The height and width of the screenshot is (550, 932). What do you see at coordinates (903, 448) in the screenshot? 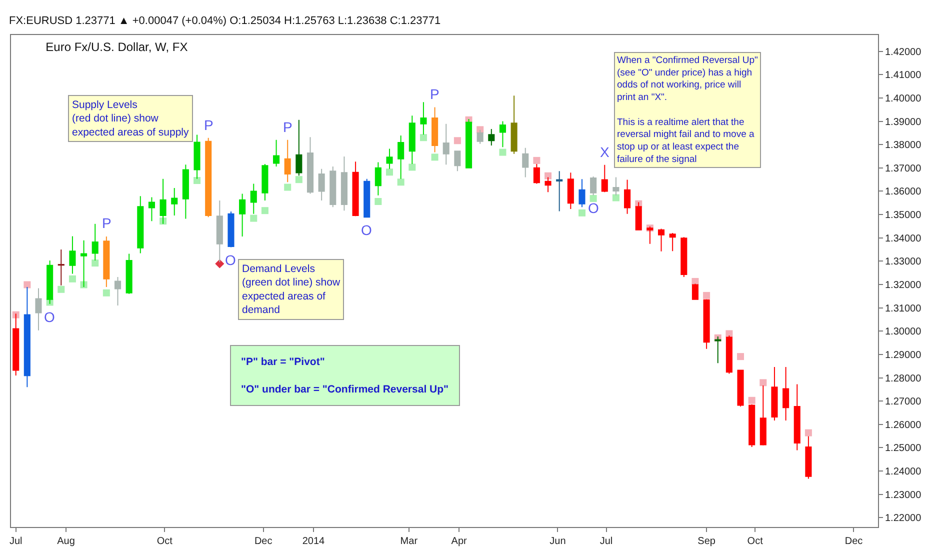
I see `y-tick-label: 1.25000` at bounding box center [903, 448].